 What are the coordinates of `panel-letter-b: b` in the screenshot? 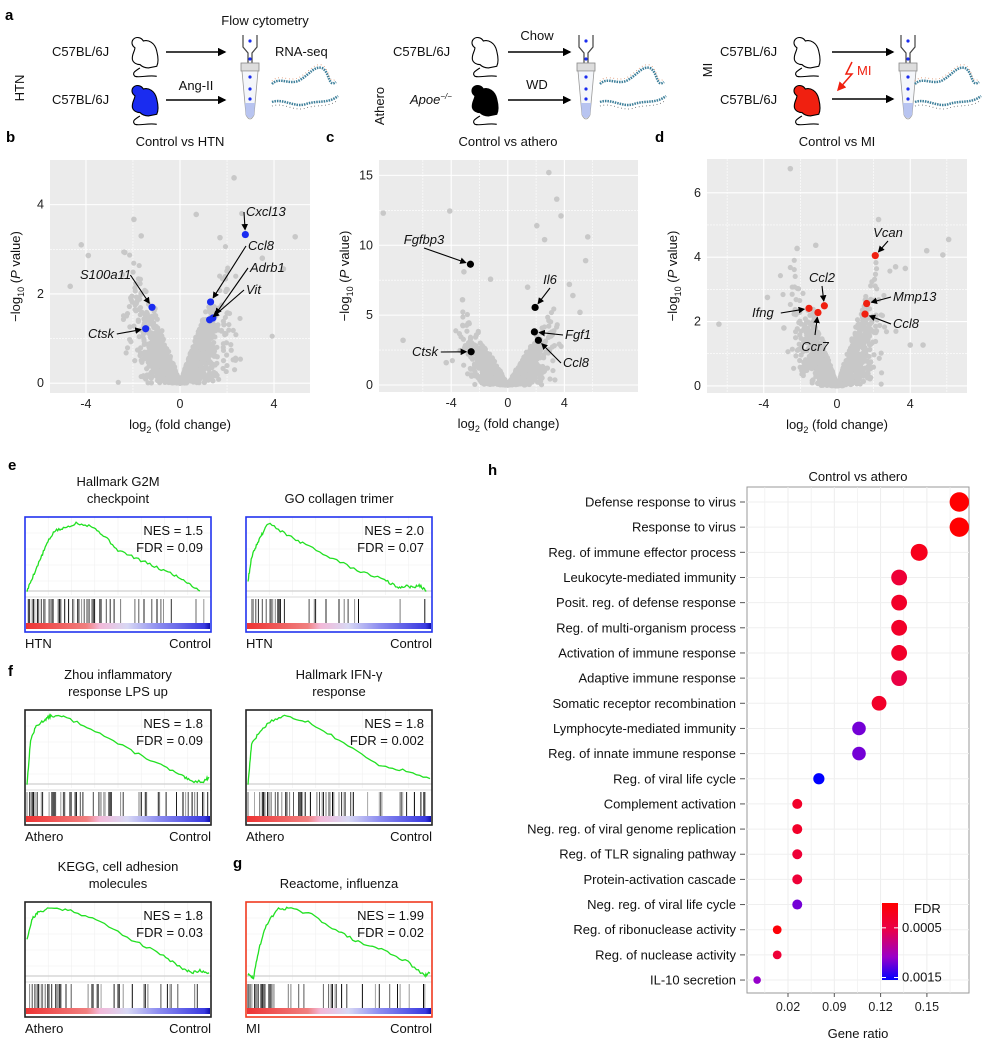 It's located at (10, 137).